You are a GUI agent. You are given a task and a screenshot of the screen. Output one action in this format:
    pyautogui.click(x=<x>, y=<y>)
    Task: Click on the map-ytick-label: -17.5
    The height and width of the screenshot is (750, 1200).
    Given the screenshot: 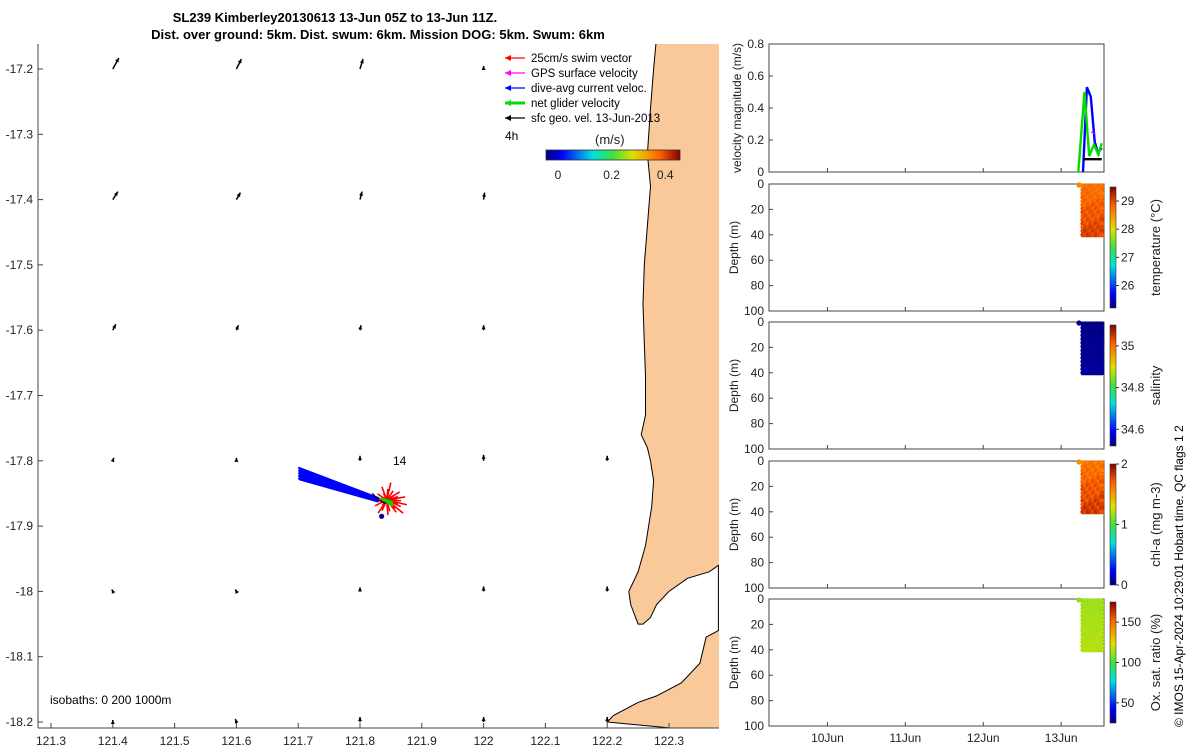 What is the action you would take?
    pyautogui.click(x=20, y=265)
    